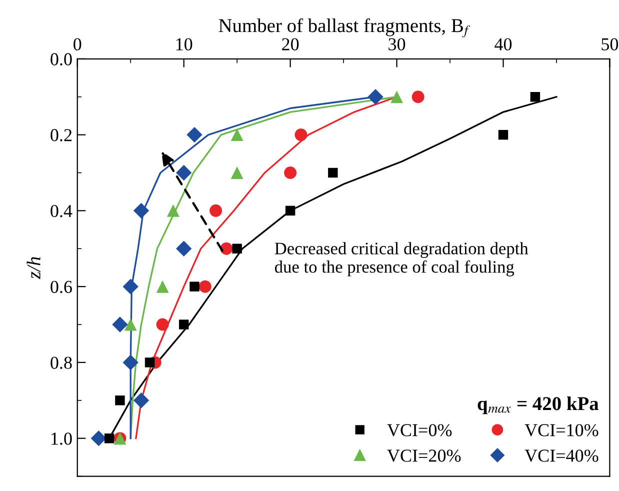 The width and height of the screenshot is (619, 491). Describe the element at coordinates (419, 430) in the screenshot. I see `legend-label: VCI=0%` at that location.